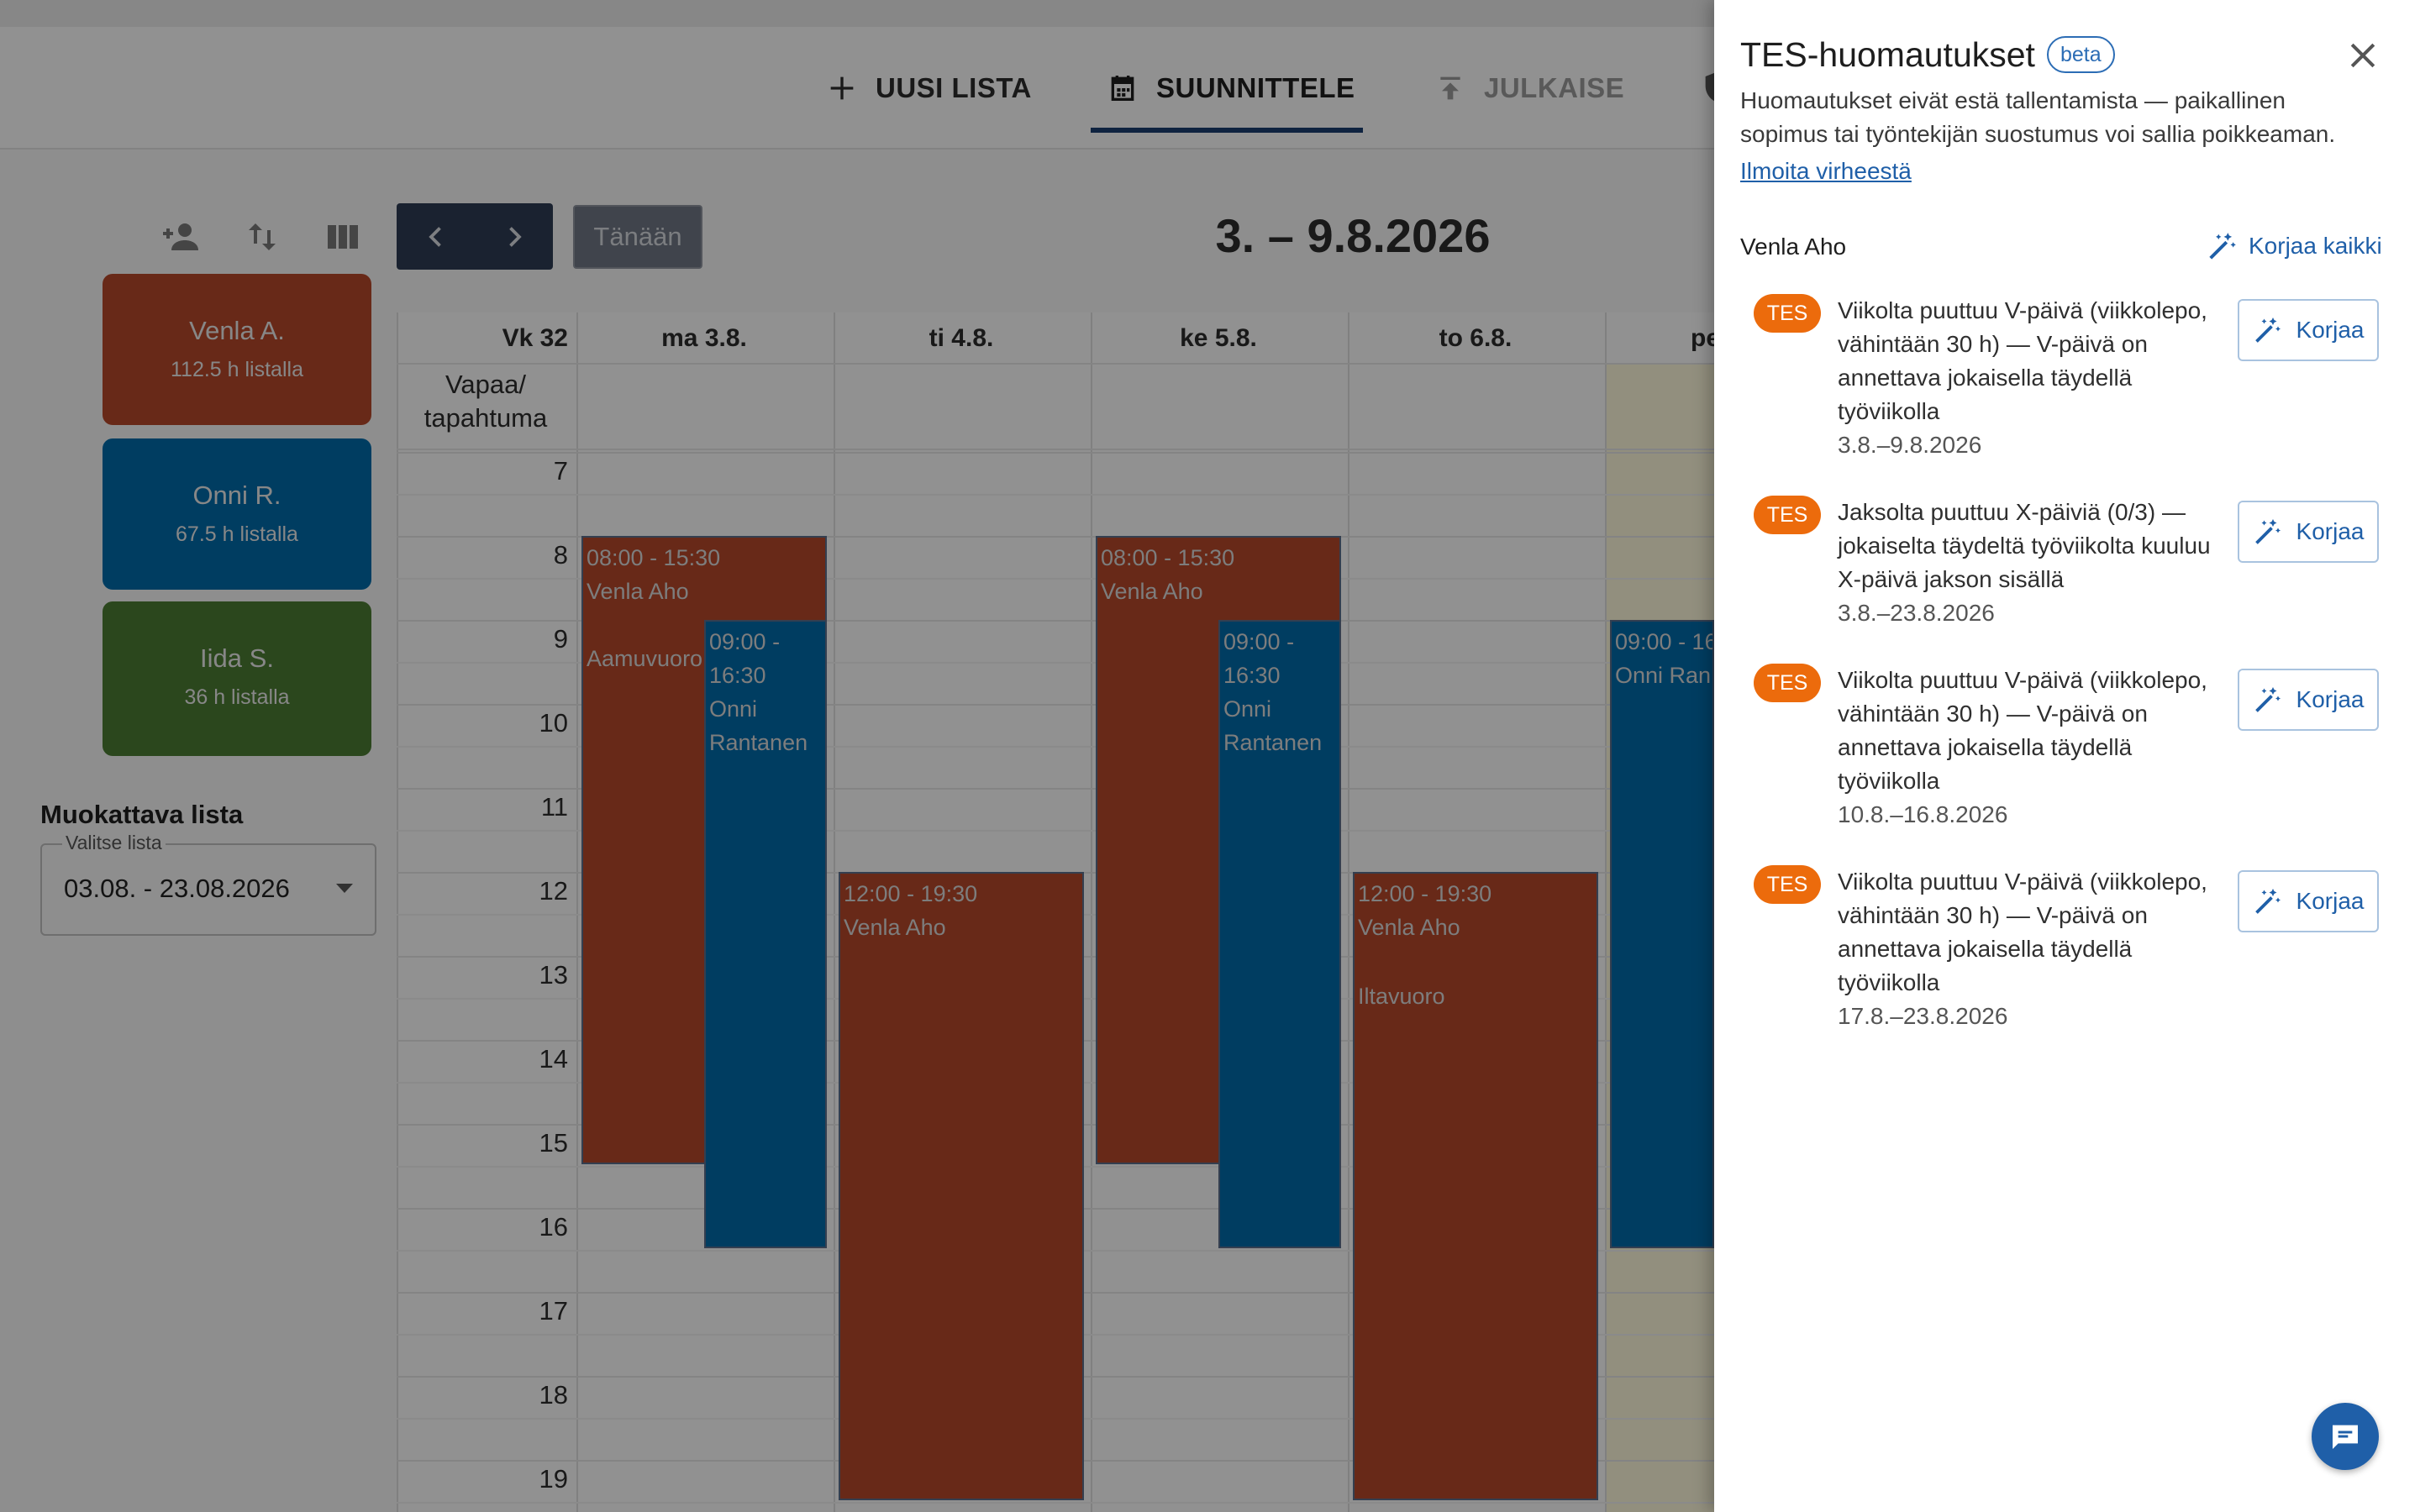 The height and width of the screenshot is (1512, 2420). Describe the element at coordinates (237, 369) in the screenshot. I see `employee-hours: 112.5 h listalla` at that location.